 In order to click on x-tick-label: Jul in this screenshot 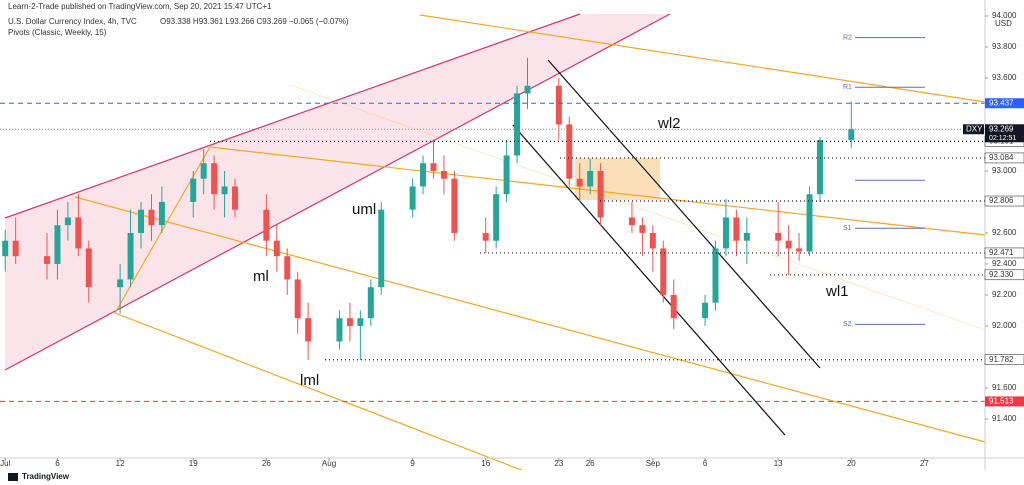, I will do `click(5, 463)`.